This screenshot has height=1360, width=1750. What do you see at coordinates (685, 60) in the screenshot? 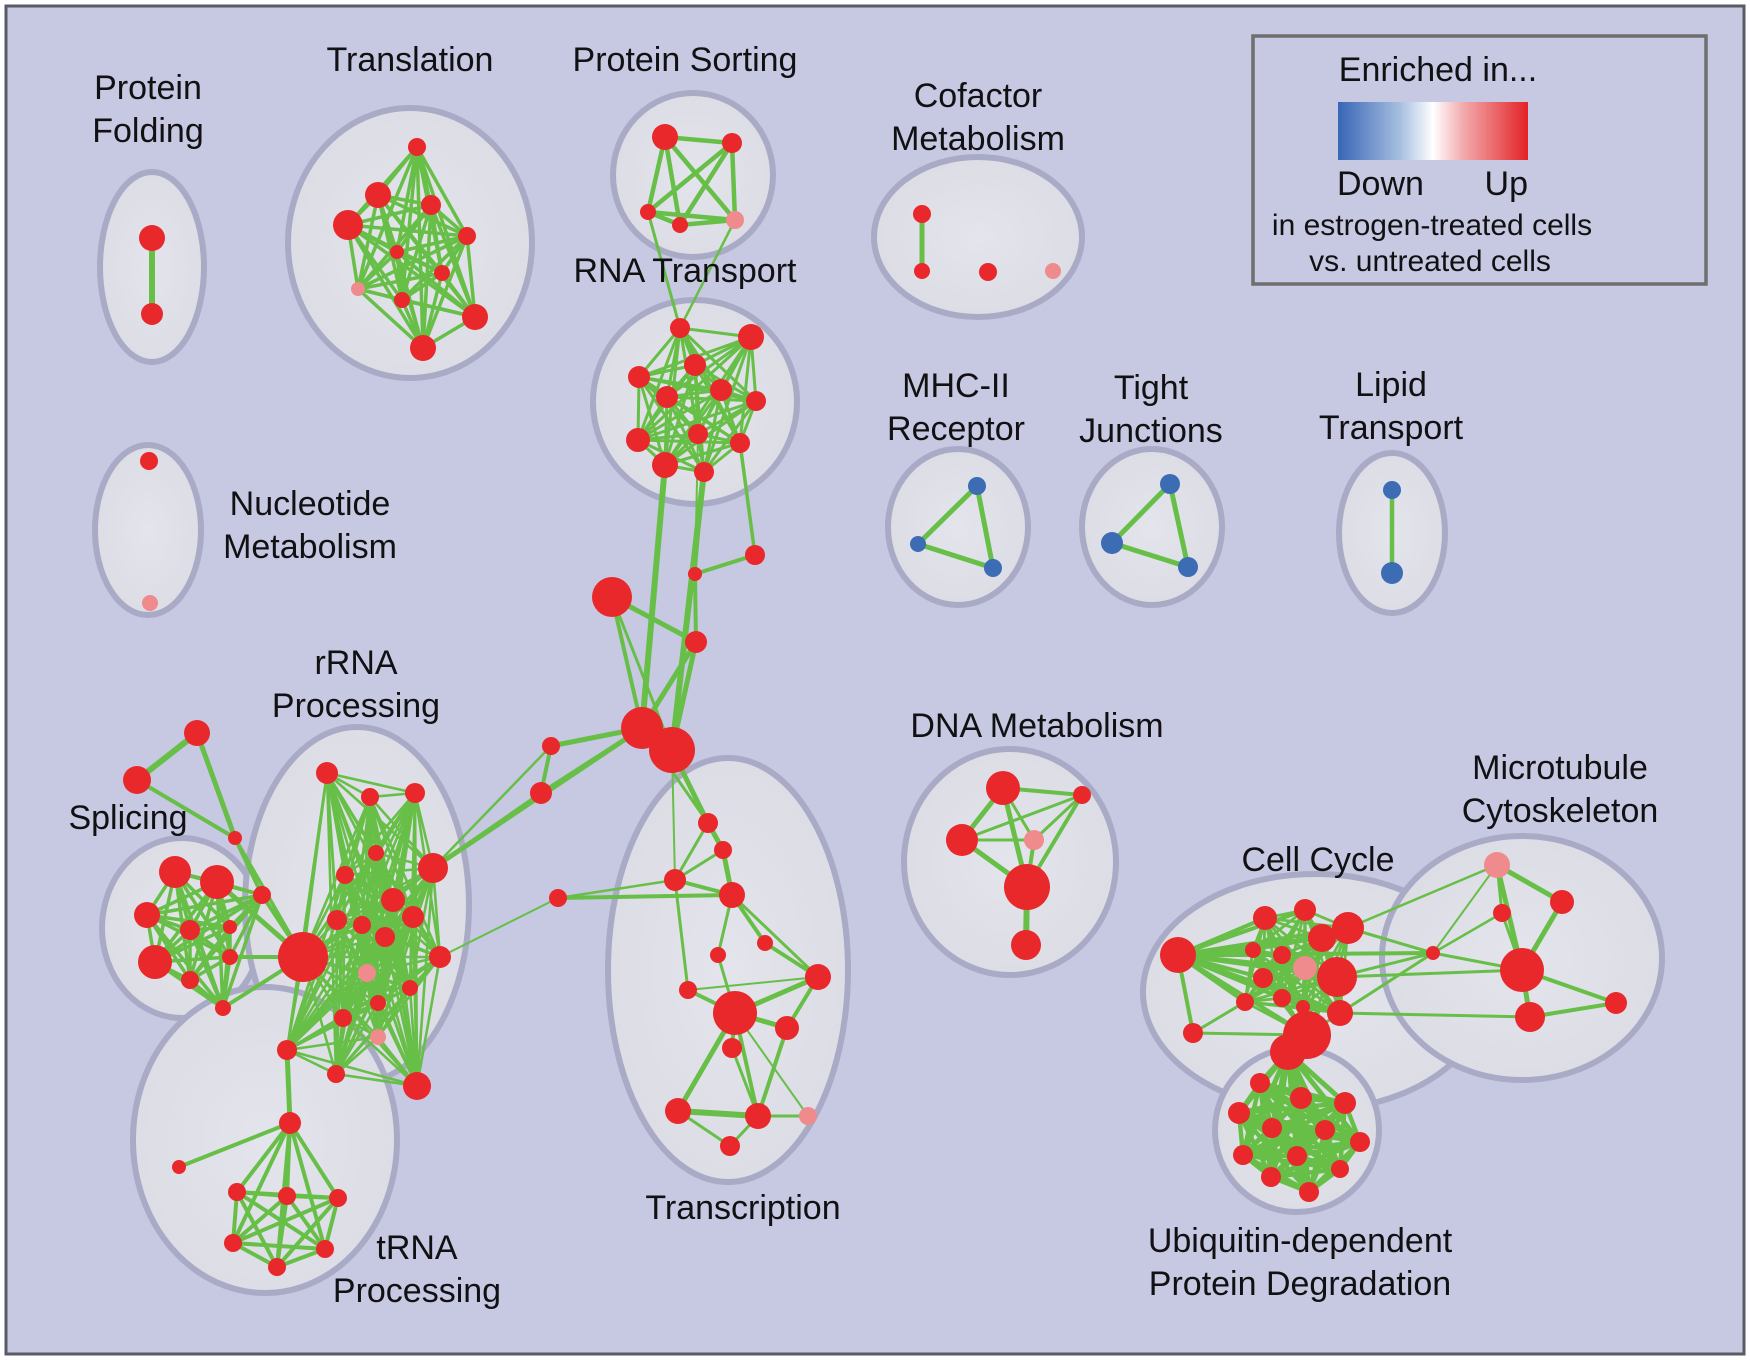
I see `cluster-protein-sorting-label: Protein Sorting` at bounding box center [685, 60].